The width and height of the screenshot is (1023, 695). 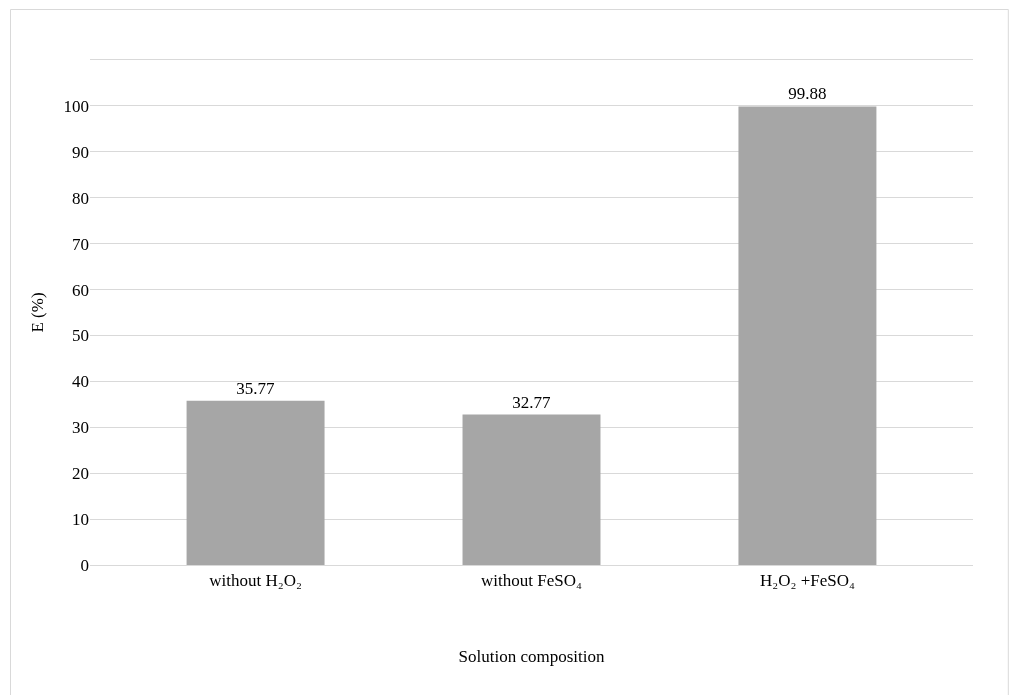 What do you see at coordinates (255, 581) in the screenshot?
I see `x-tick-label: without H₂O₂` at bounding box center [255, 581].